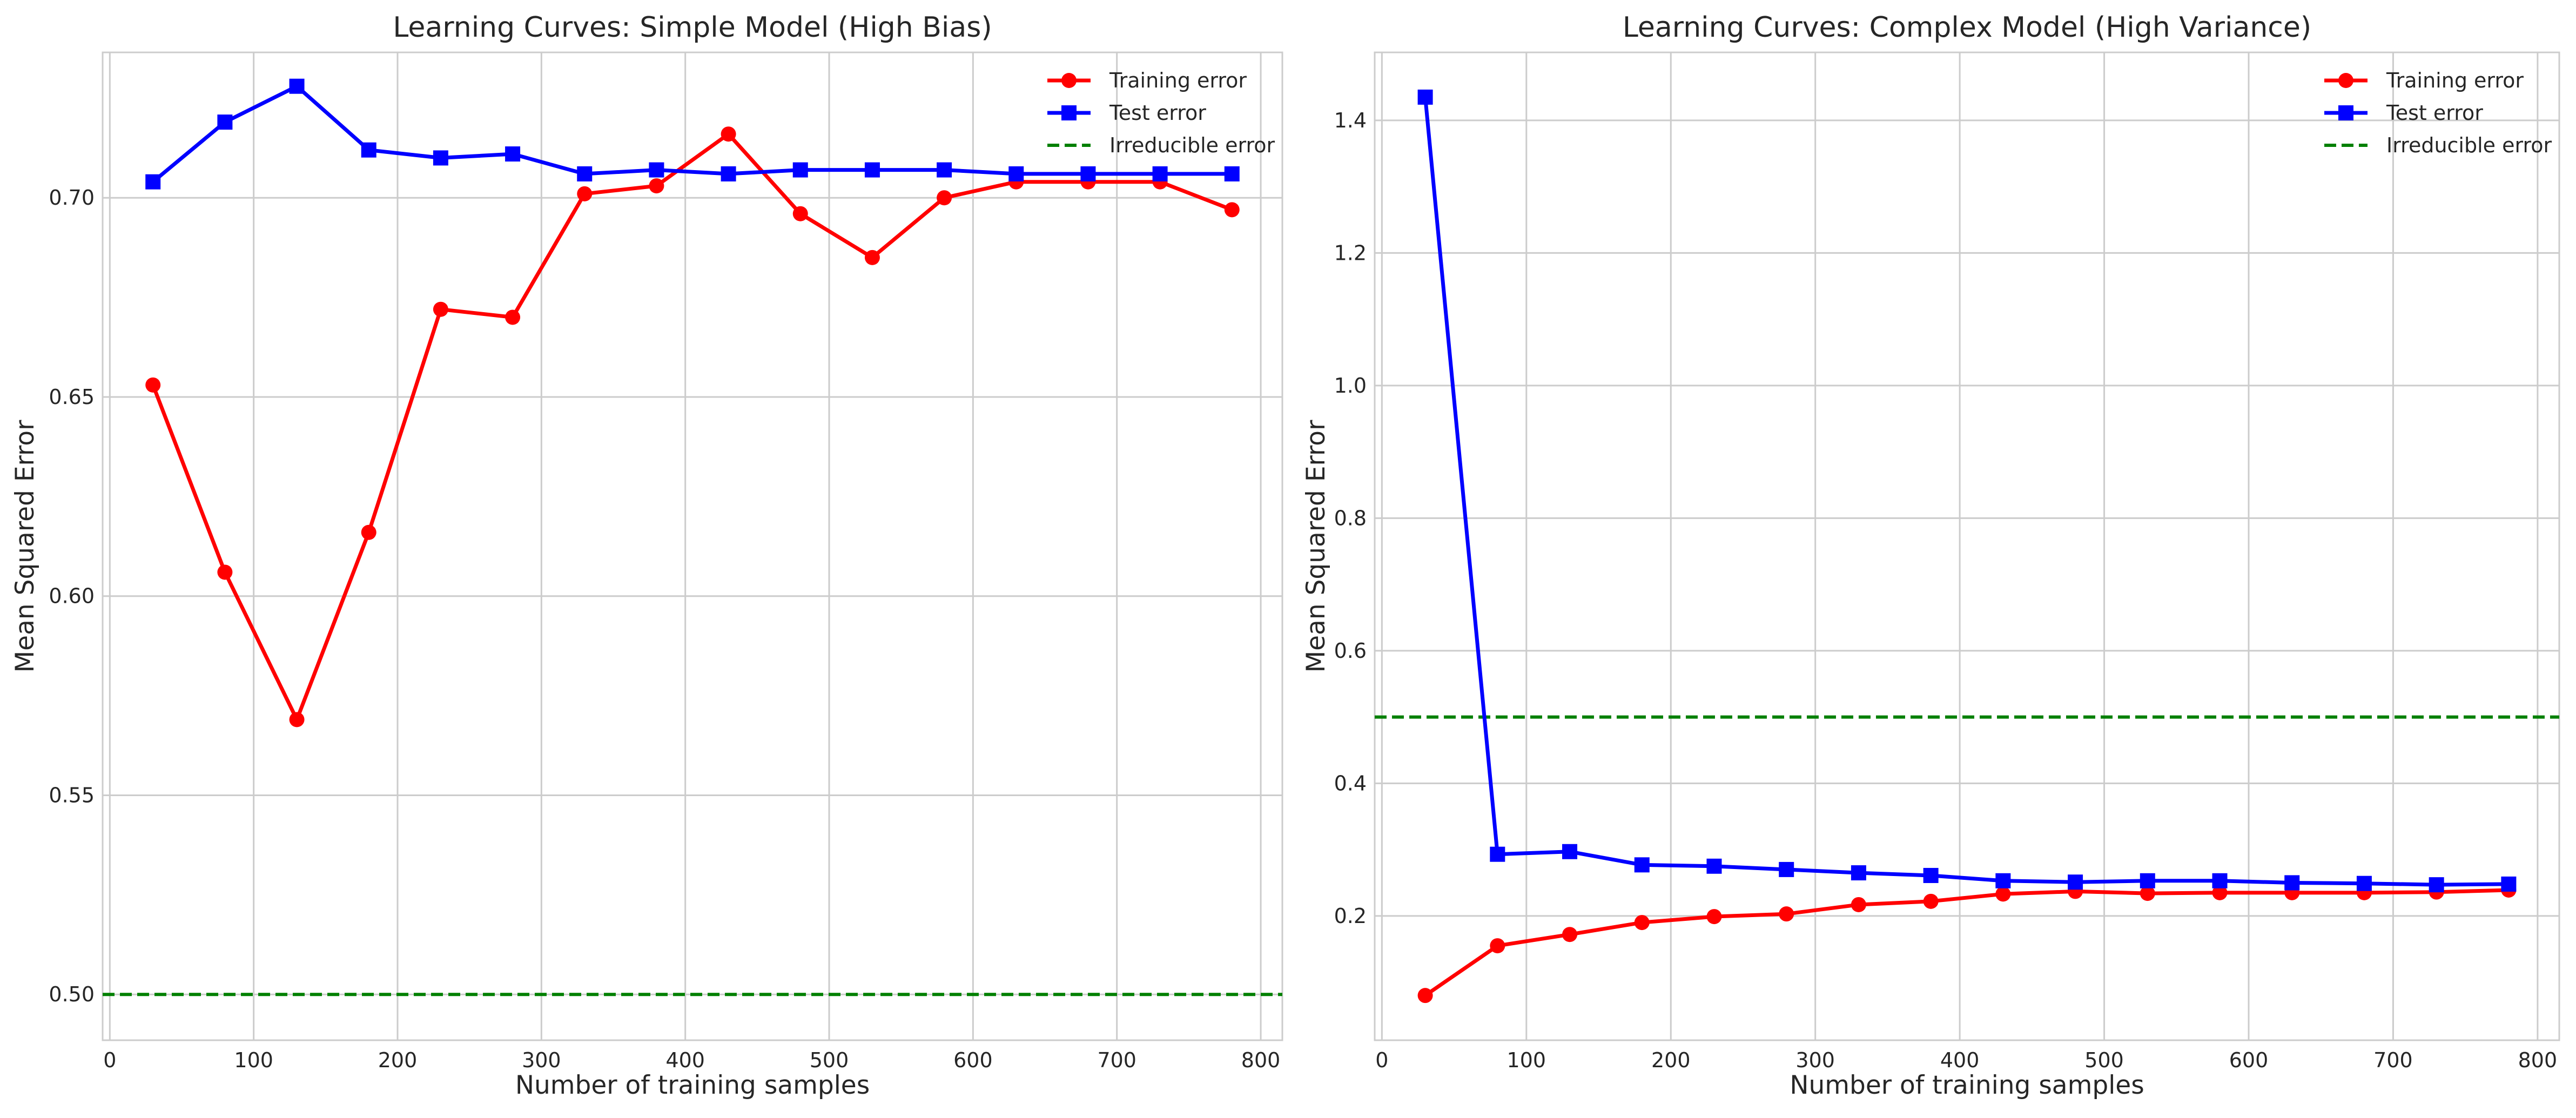 The width and height of the screenshot is (2576, 1118). Describe the element at coordinates (1350, 651) in the screenshot. I see `y-tick-label: 0.6` at that location.